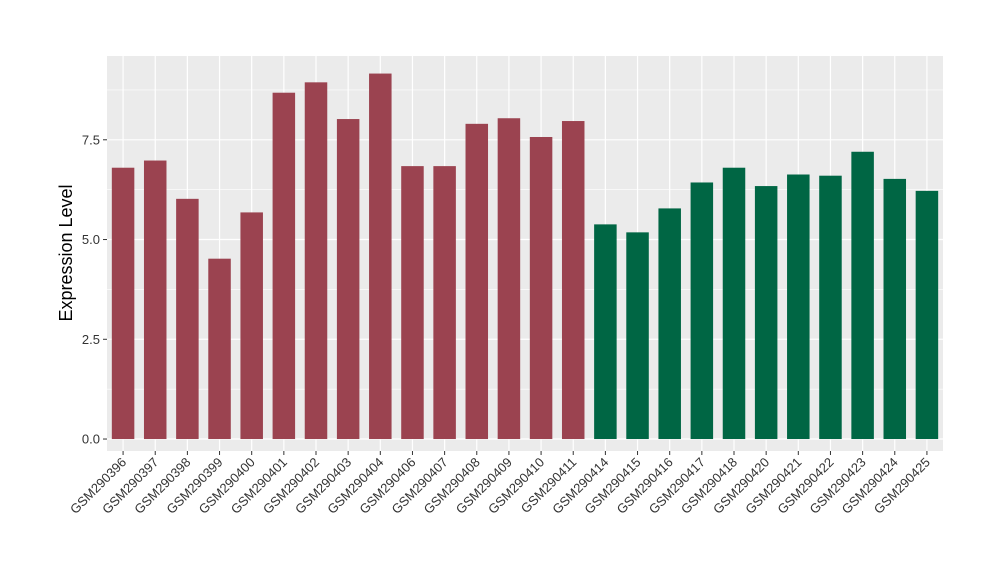 This screenshot has height=580, width=1000. What do you see at coordinates (155, 300) in the screenshot?
I see `bar-GSM290397` at bounding box center [155, 300].